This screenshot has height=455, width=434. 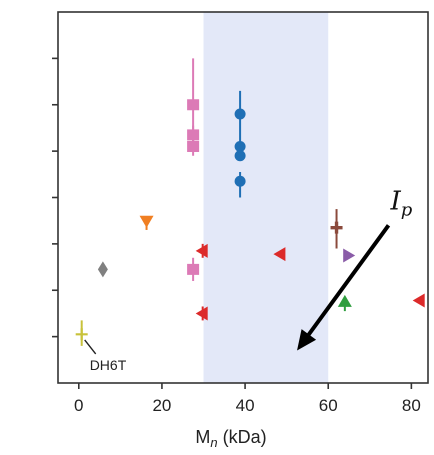 What do you see at coordinates (348, 281) in the screenshot?
I see `arrow-shaft` at bounding box center [348, 281].